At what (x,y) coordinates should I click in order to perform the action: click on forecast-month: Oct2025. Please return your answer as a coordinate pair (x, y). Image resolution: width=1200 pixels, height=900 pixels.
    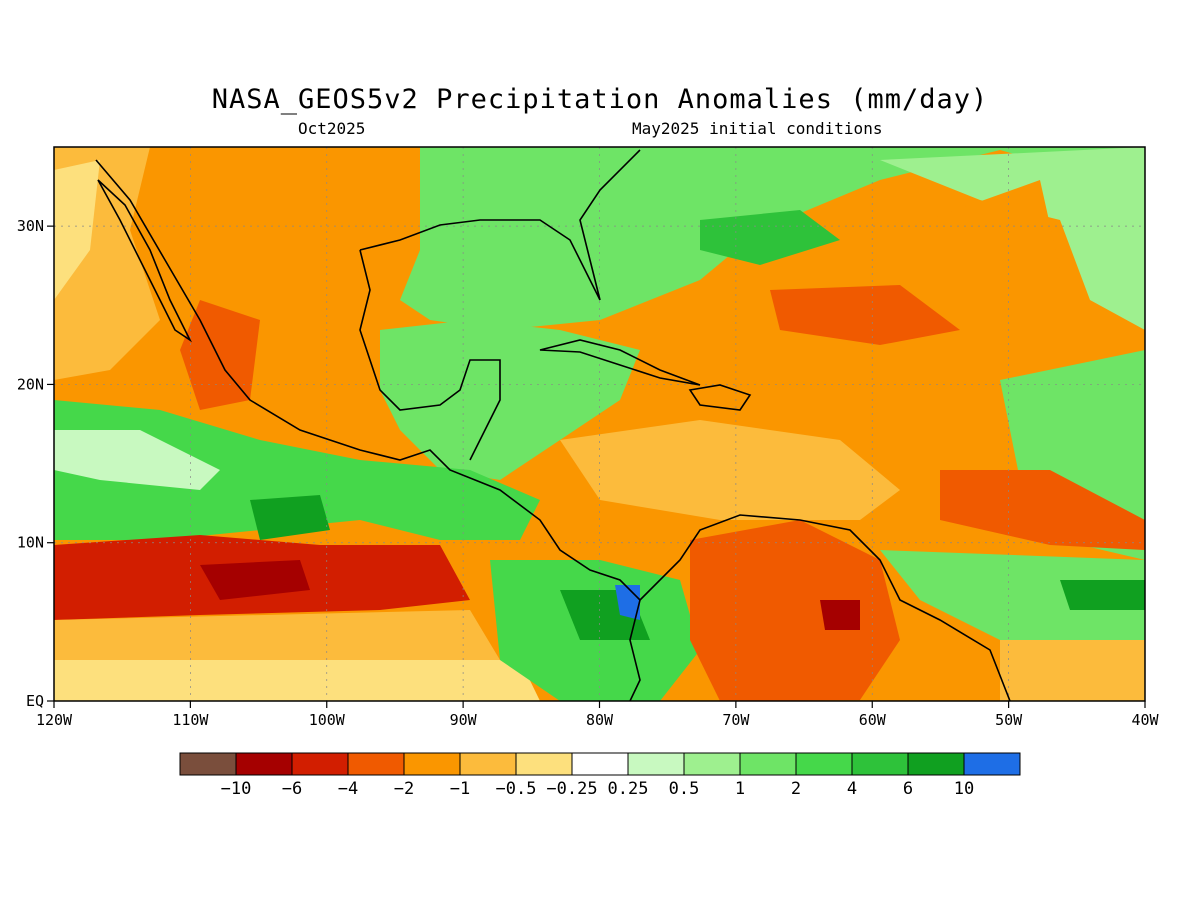
    Looking at the image, I should click on (332, 128).